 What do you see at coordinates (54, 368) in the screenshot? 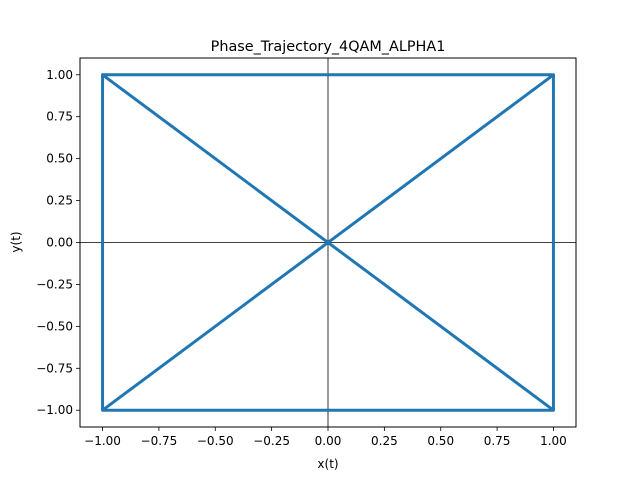
I see `y-tick-label: −0.75` at bounding box center [54, 368].